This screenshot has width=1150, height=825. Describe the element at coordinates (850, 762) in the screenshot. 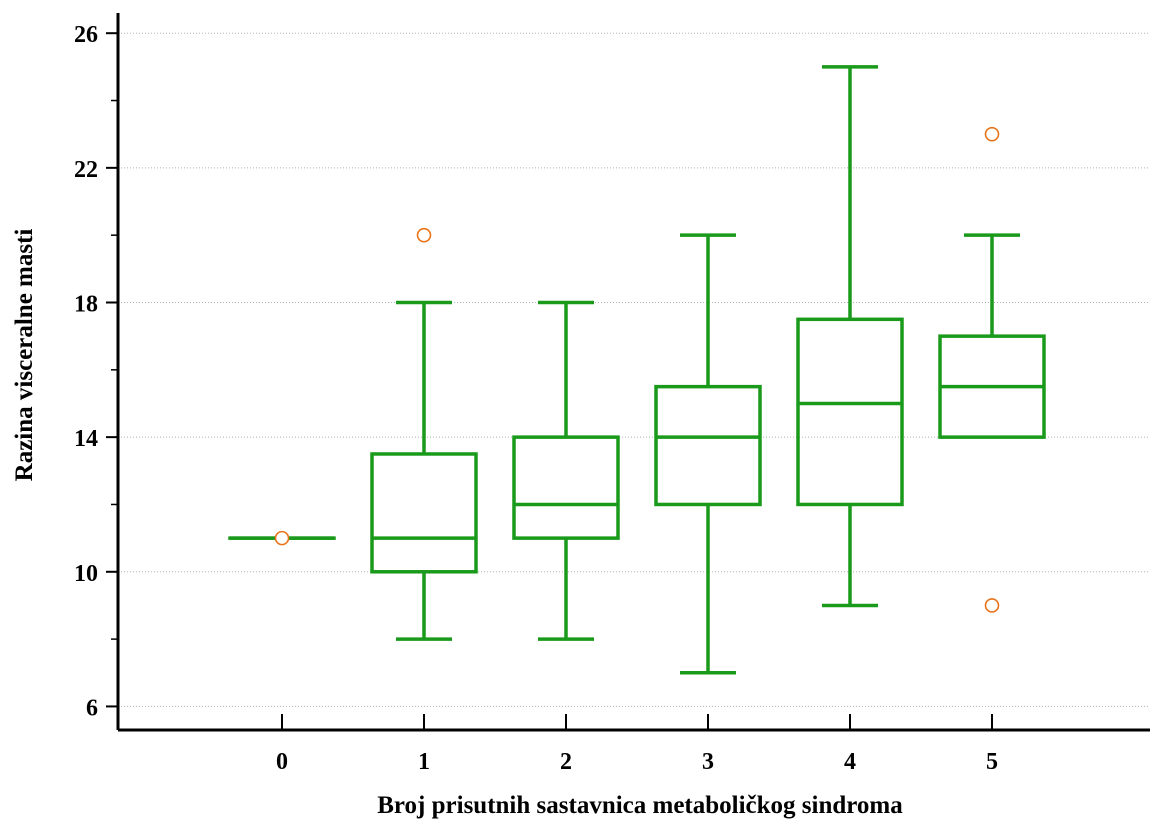

I see `x-tick-label: 4` at that location.